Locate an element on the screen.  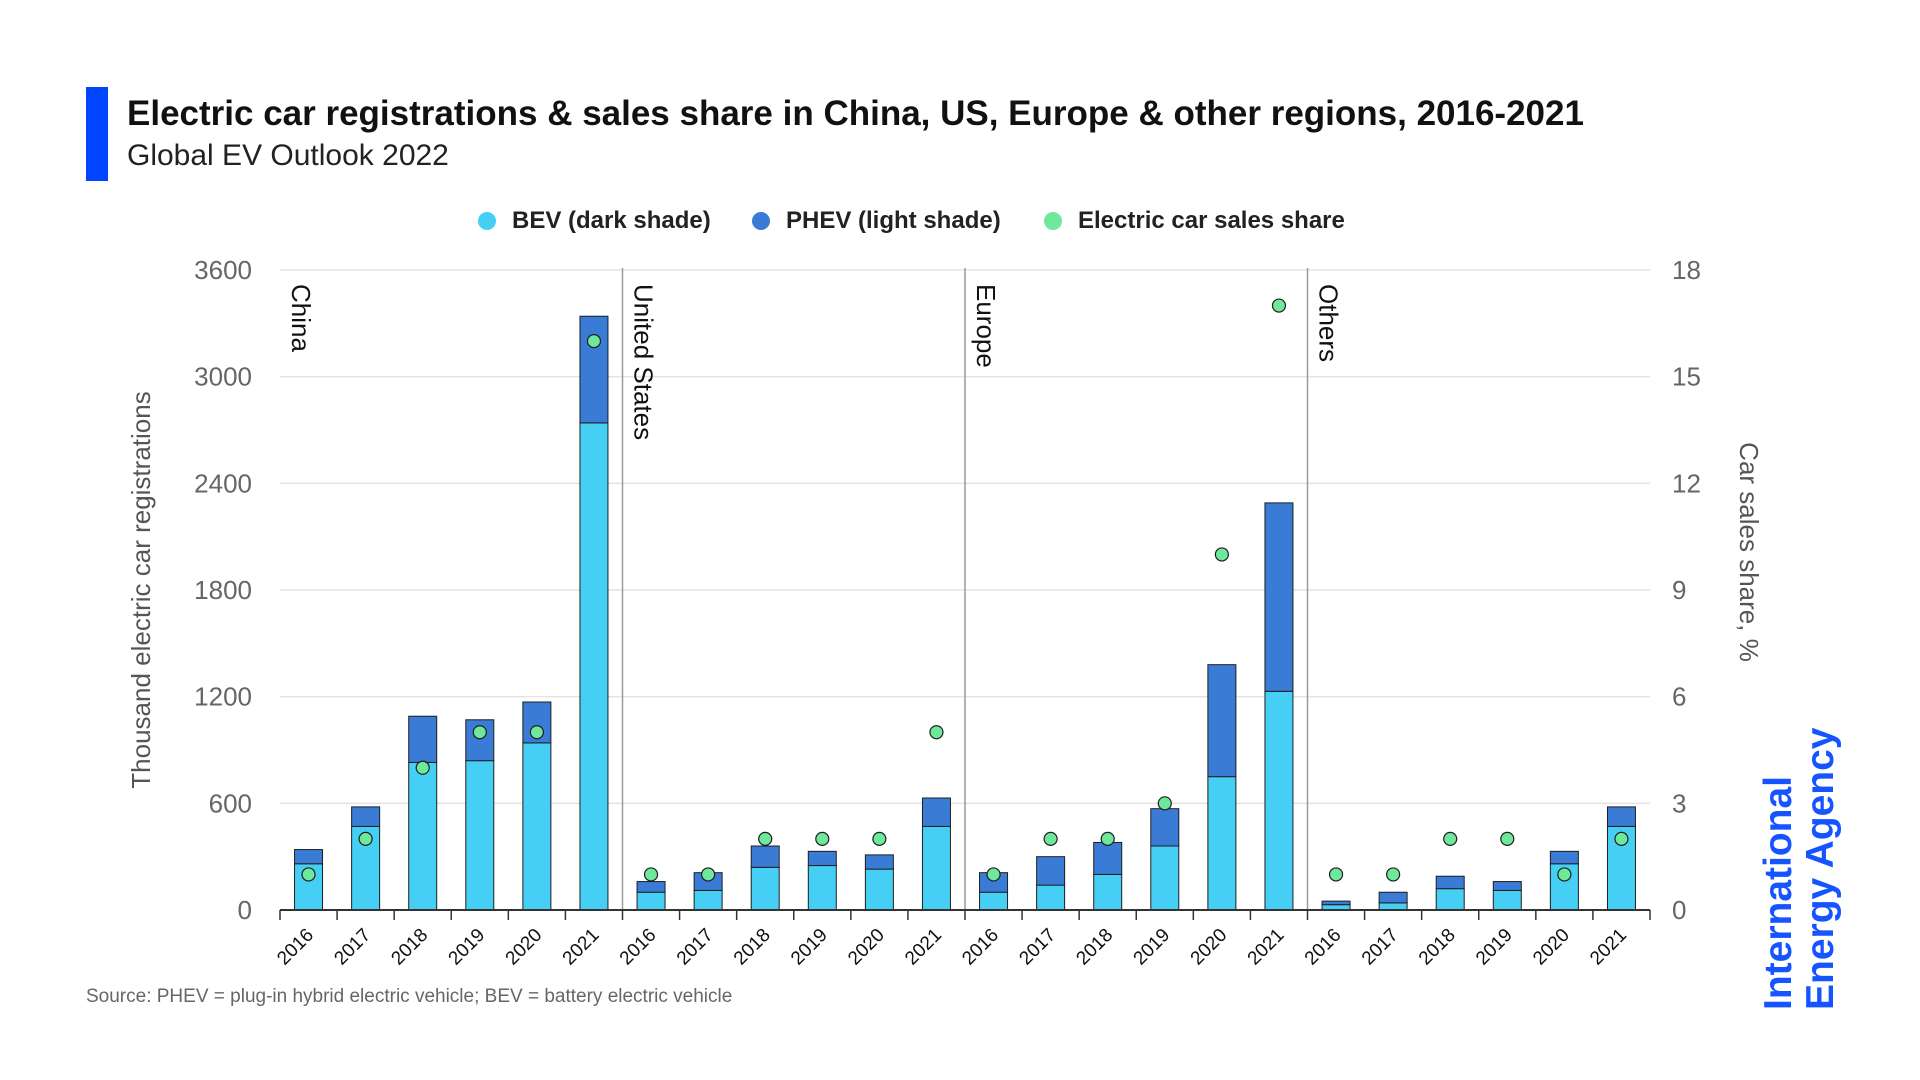
y2-tick-label: 15 is located at coordinates (1686, 377).